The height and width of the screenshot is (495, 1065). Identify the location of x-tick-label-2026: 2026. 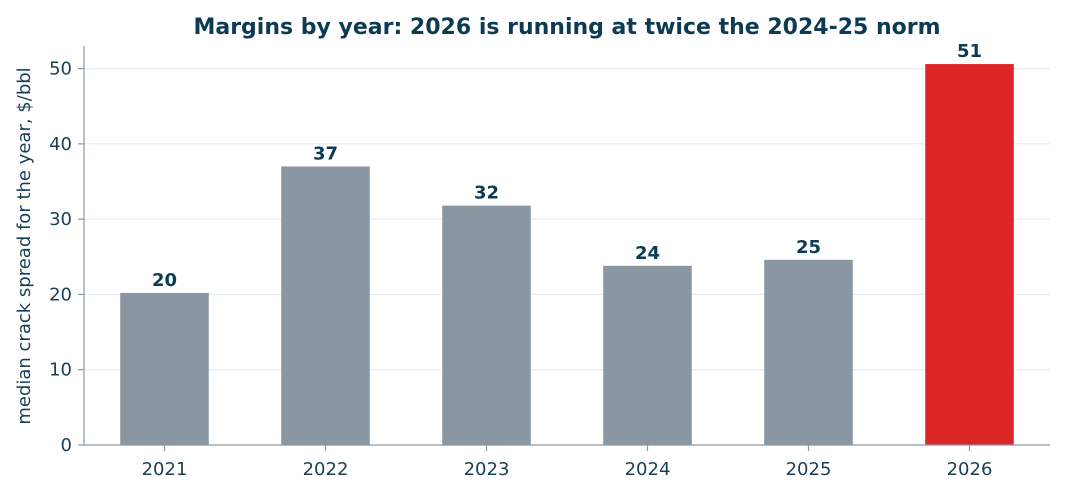
(970, 469).